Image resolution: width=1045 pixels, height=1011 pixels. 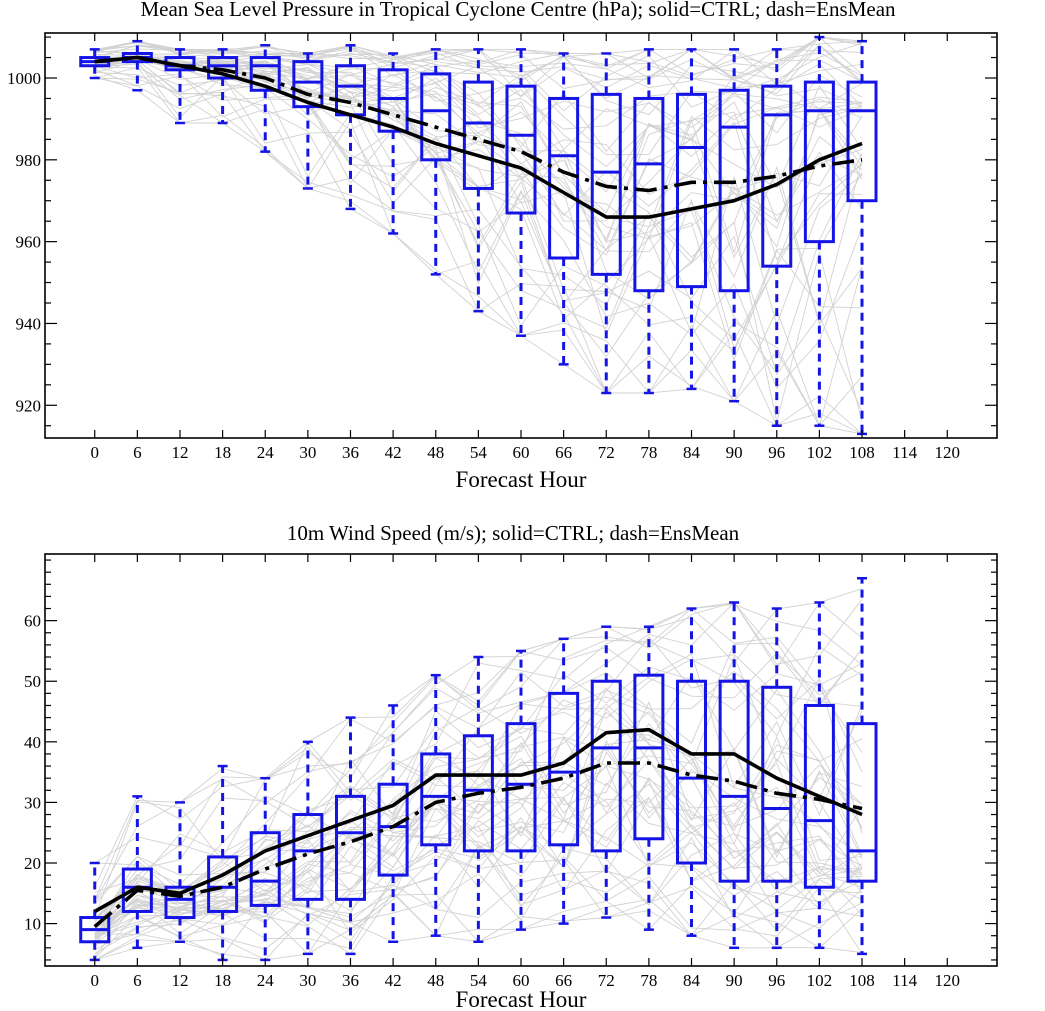 What do you see at coordinates (32, 621) in the screenshot?
I see `y-tick-label: 60` at bounding box center [32, 621].